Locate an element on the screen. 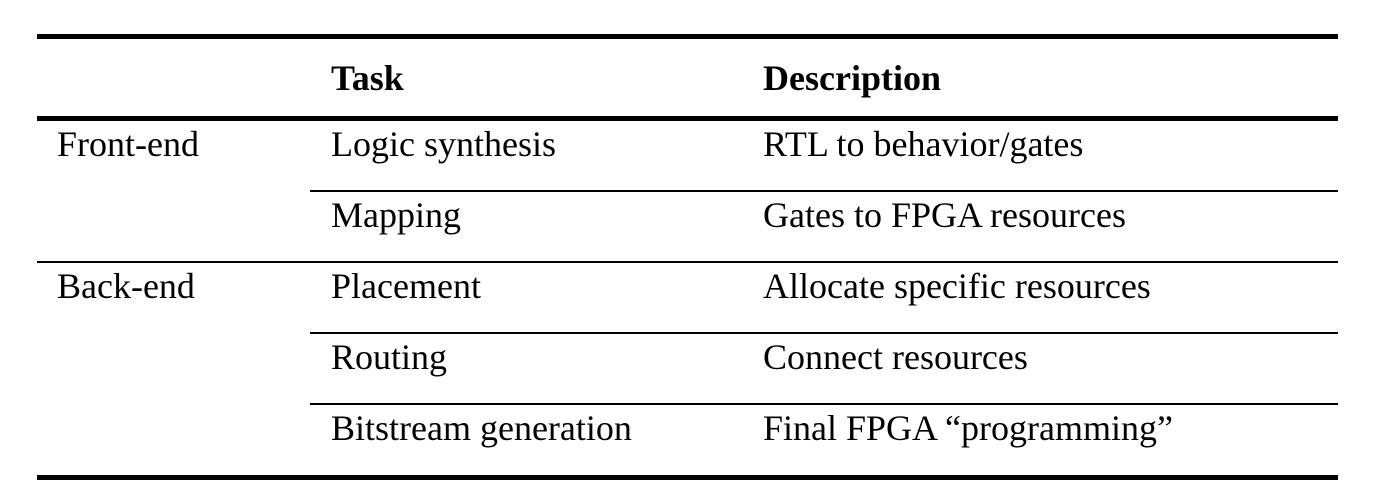  table-top-rule is located at coordinates (687, 36).